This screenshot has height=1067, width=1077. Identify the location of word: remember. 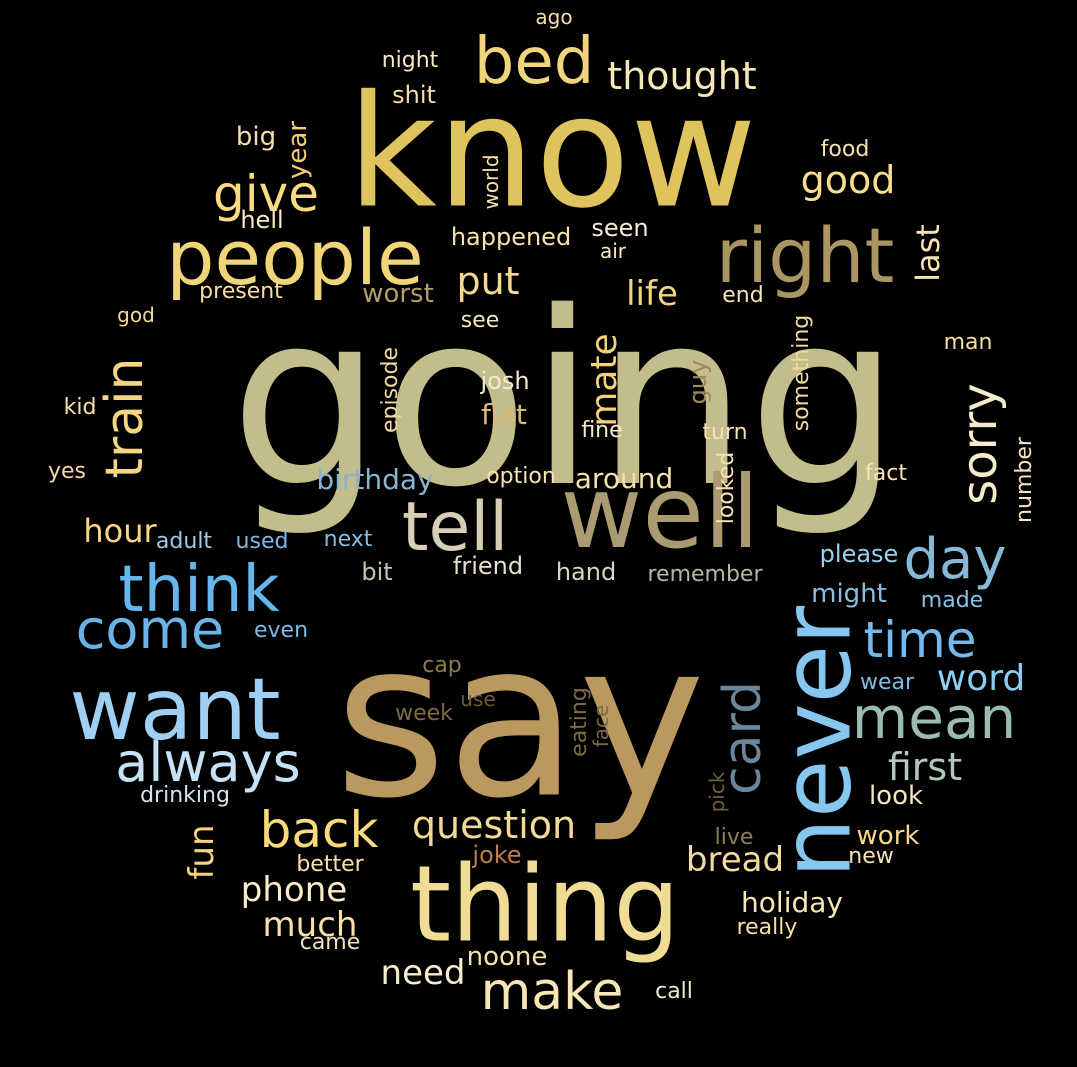
(705, 574).